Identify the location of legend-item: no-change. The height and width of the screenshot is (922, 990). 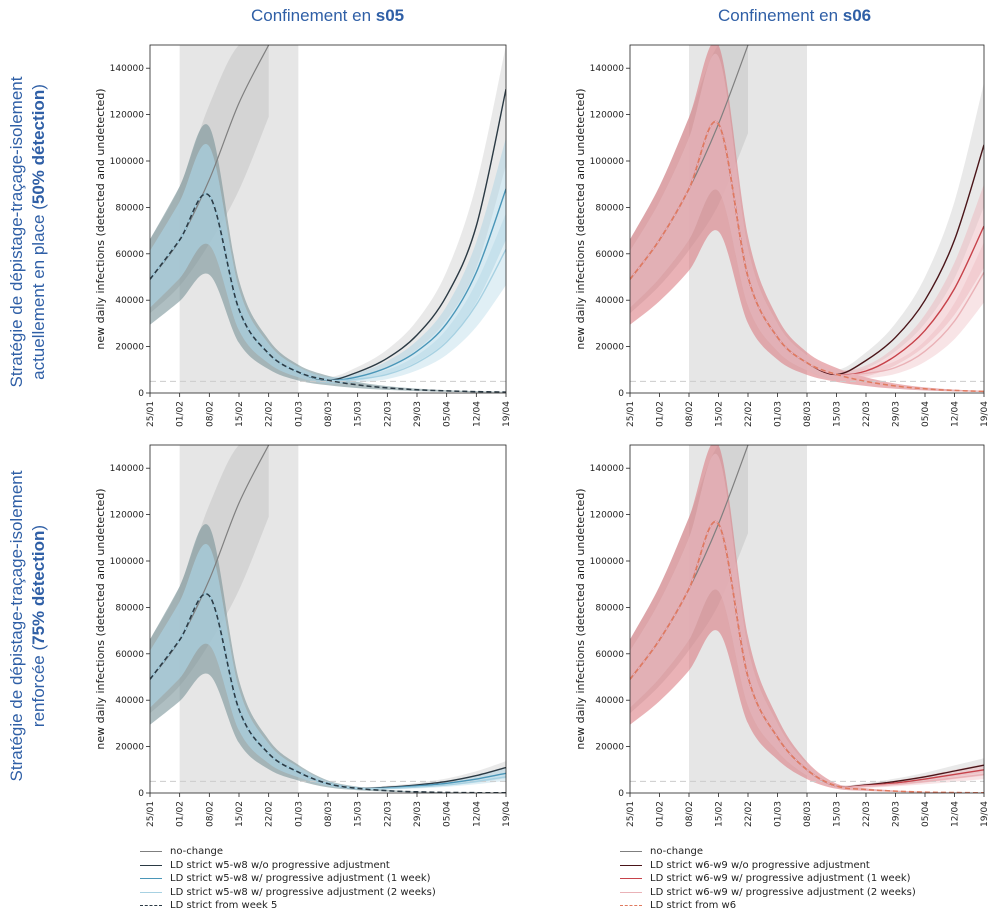
(768, 852).